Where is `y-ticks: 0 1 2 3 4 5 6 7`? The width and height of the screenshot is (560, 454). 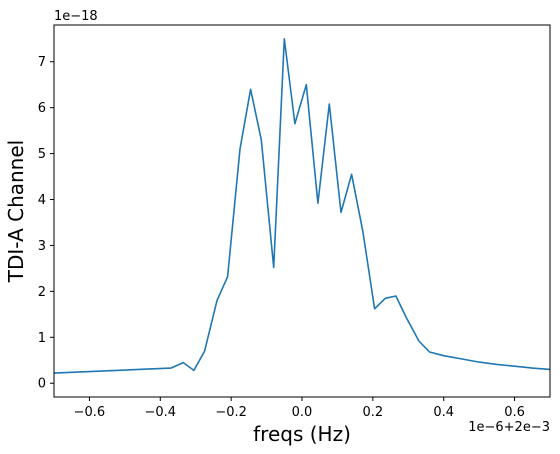
y-ticks: 0 1 2 3 4 5 6 7 is located at coordinates (46, 223).